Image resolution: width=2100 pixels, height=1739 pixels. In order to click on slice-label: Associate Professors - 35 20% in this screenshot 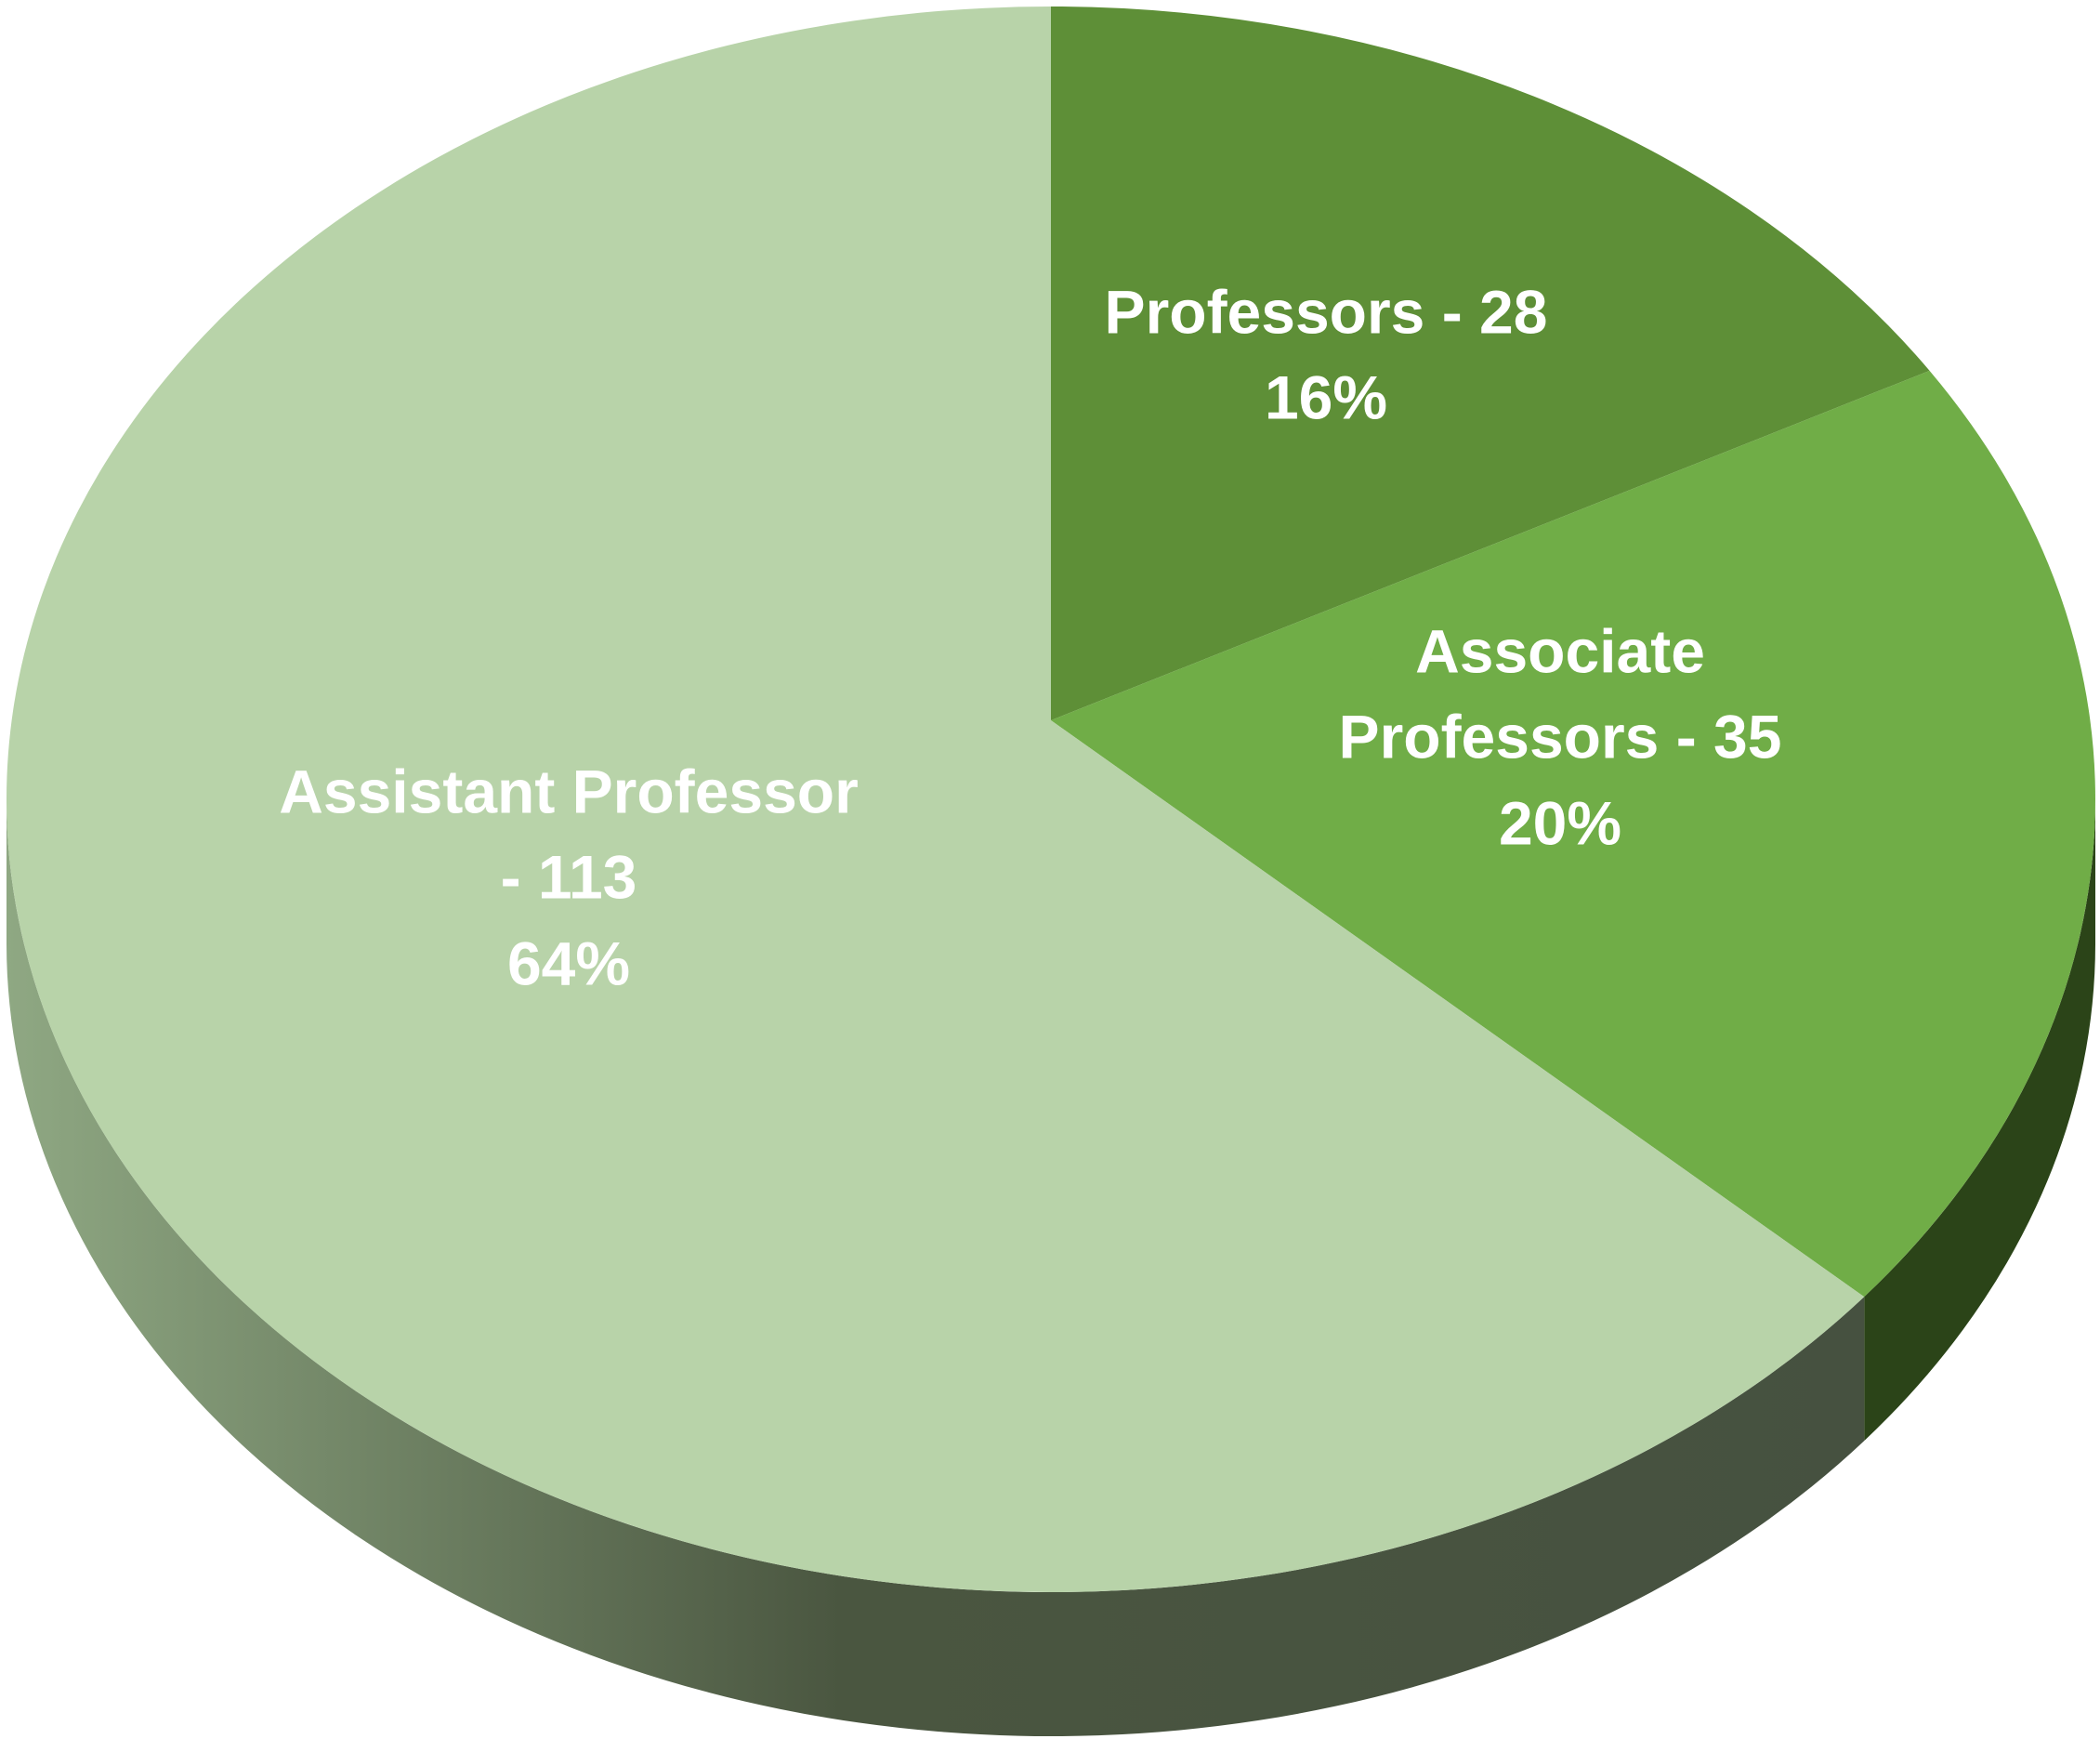, I will do `click(1560, 736)`.